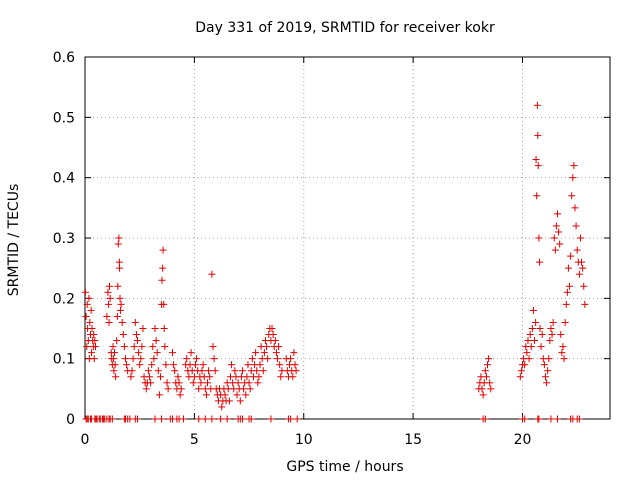  I want to click on y-axis-label: SRMTID / TECUs, so click(14, 240).